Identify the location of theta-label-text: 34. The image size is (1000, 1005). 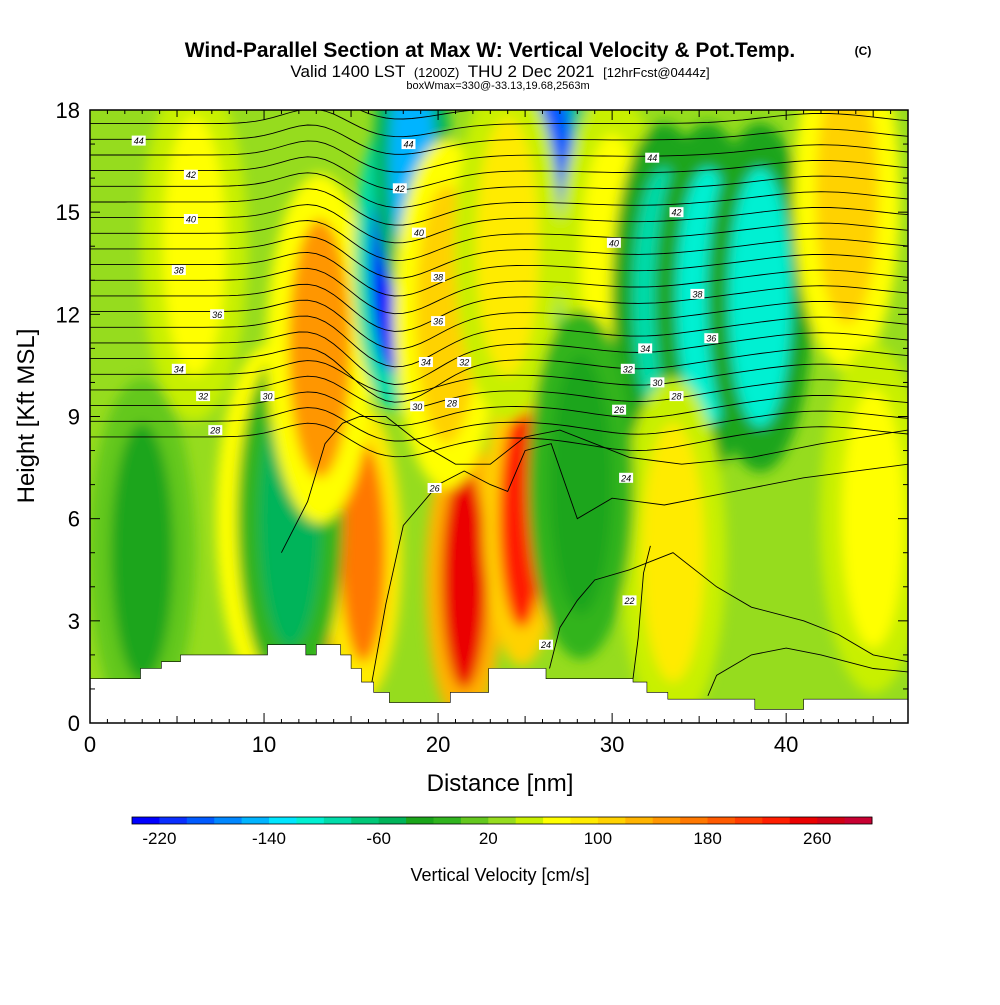
(645, 349).